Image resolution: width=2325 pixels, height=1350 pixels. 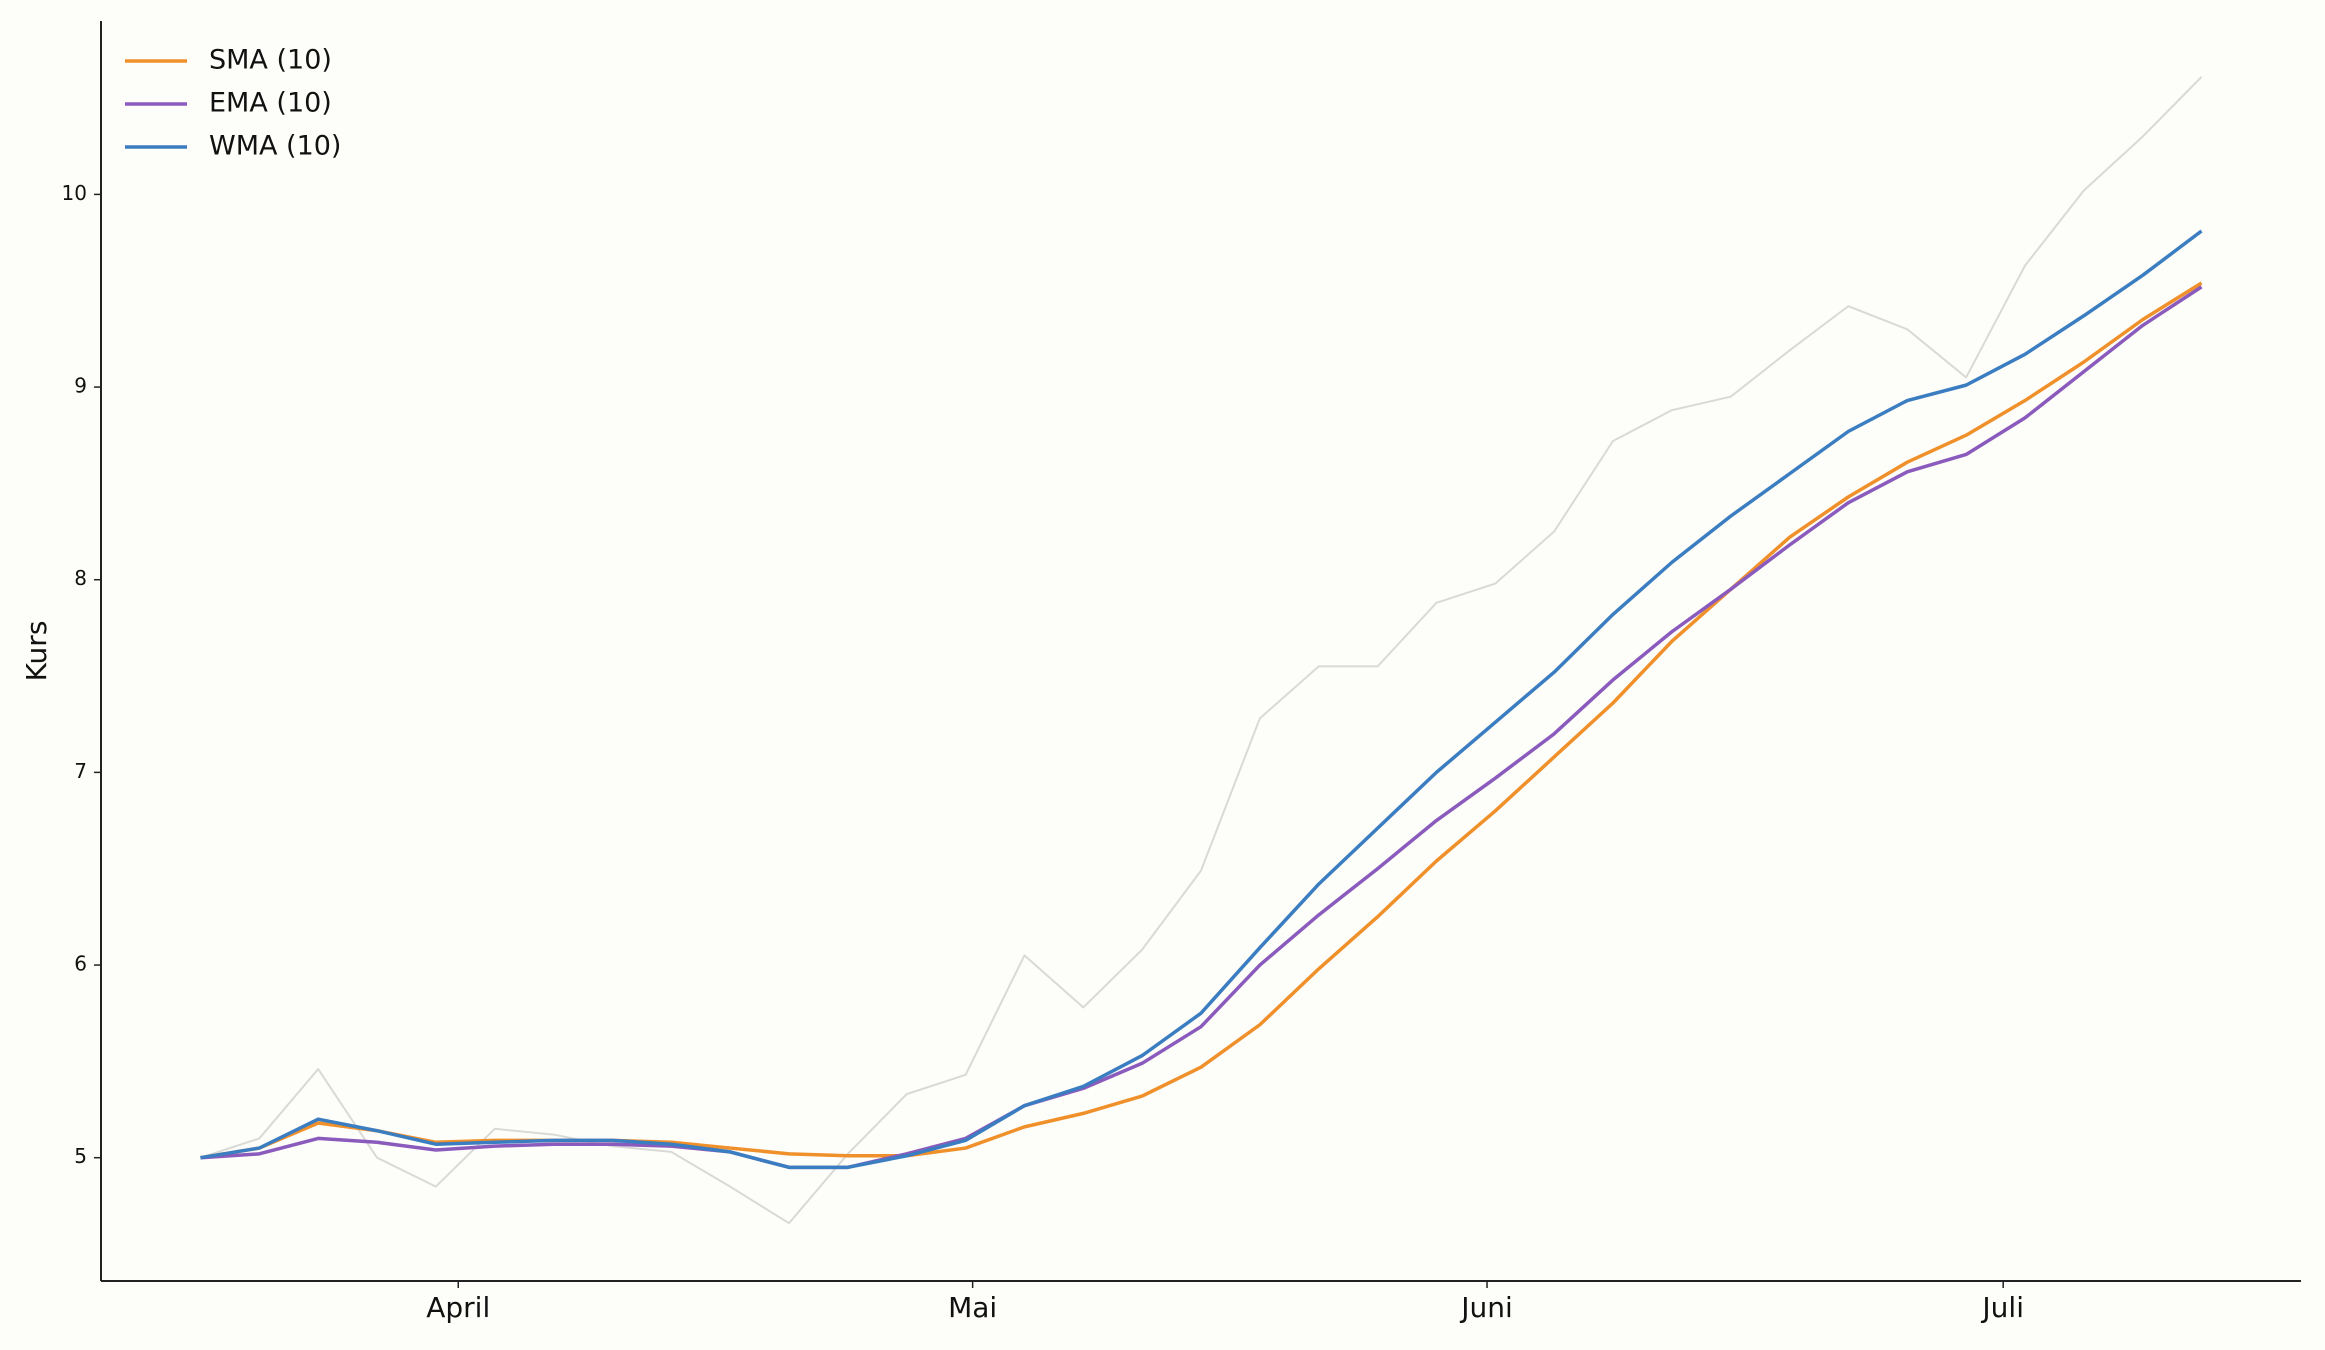 What do you see at coordinates (270, 103) in the screenshot?
I see `legend-label: EMA (10)` at bounding box center [270, 103].